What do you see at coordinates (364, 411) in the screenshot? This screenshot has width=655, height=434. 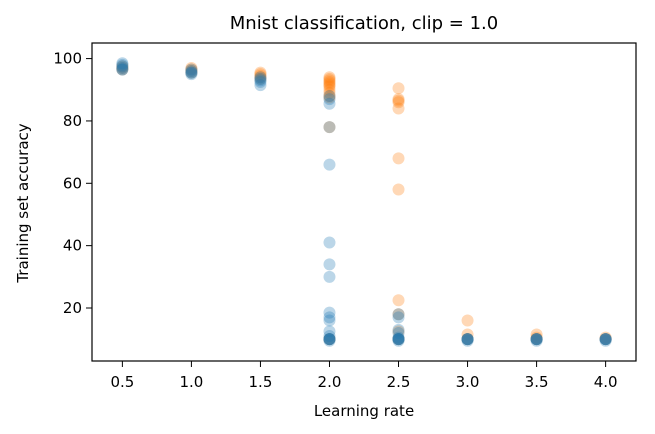 I see `x-axis-label: Learning rate` at bounding box center [364, 411].